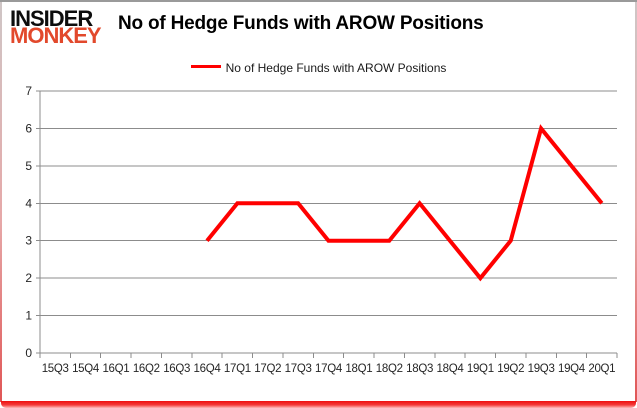  Describe the element at coordinates (28, 241) in the screenshot. I see `y-tick-label: 3` at that location.